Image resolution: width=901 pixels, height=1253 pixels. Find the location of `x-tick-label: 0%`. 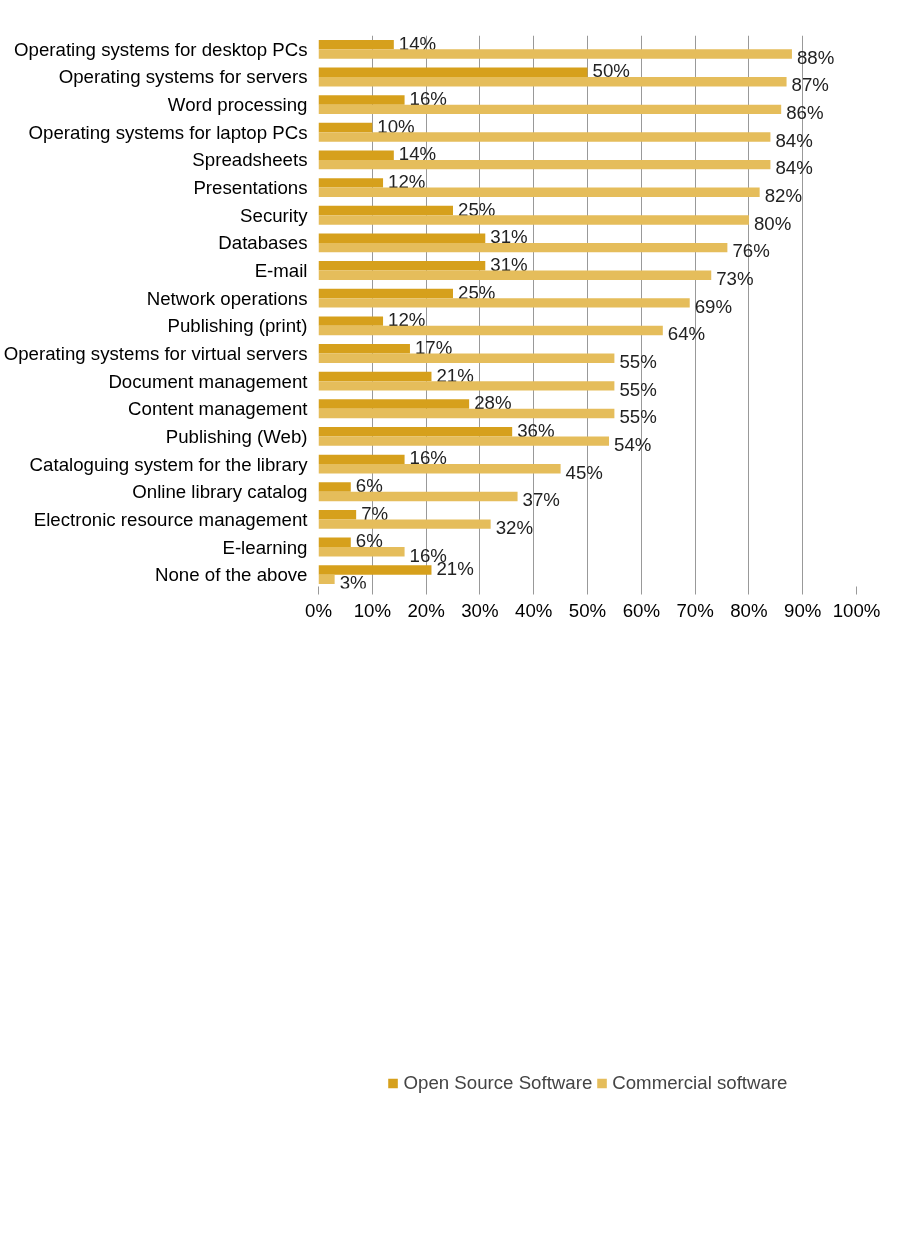

x-tick-label: 0% is located at coordinates (318, 610).